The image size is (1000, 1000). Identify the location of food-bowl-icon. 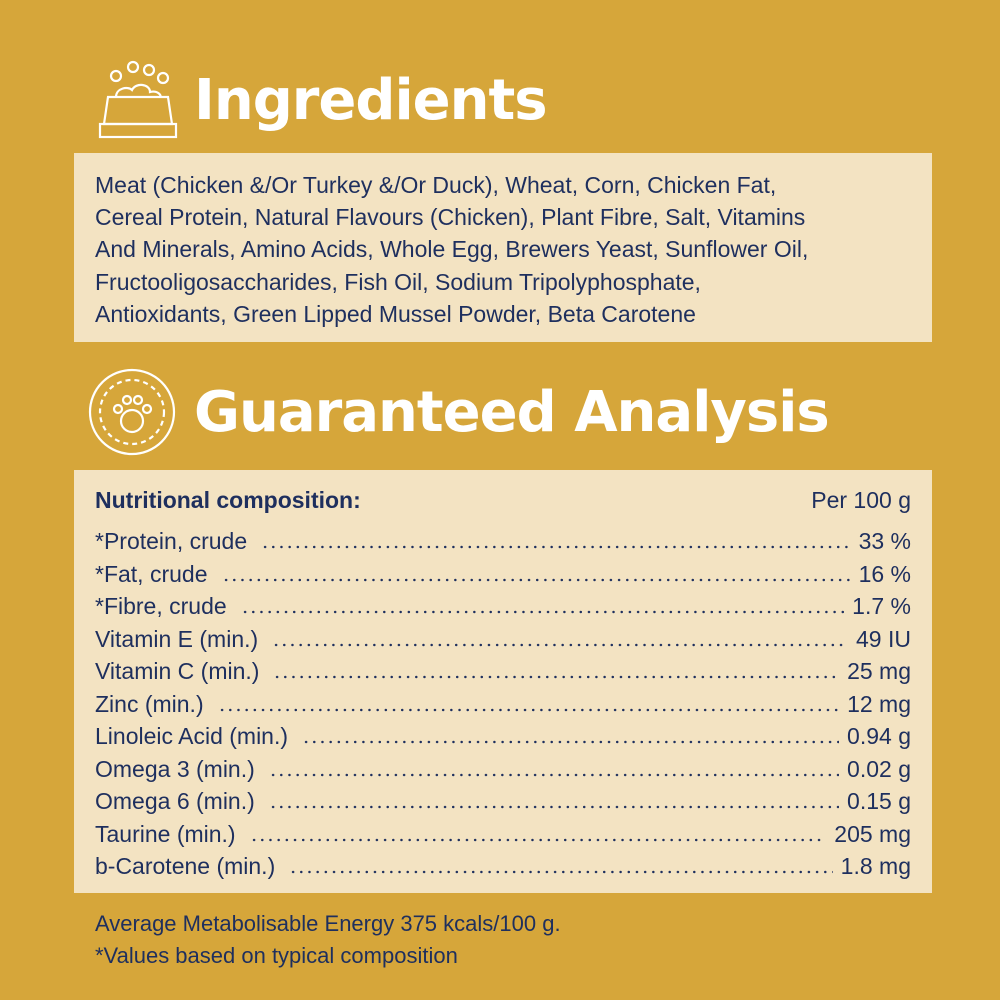
(138, 99).